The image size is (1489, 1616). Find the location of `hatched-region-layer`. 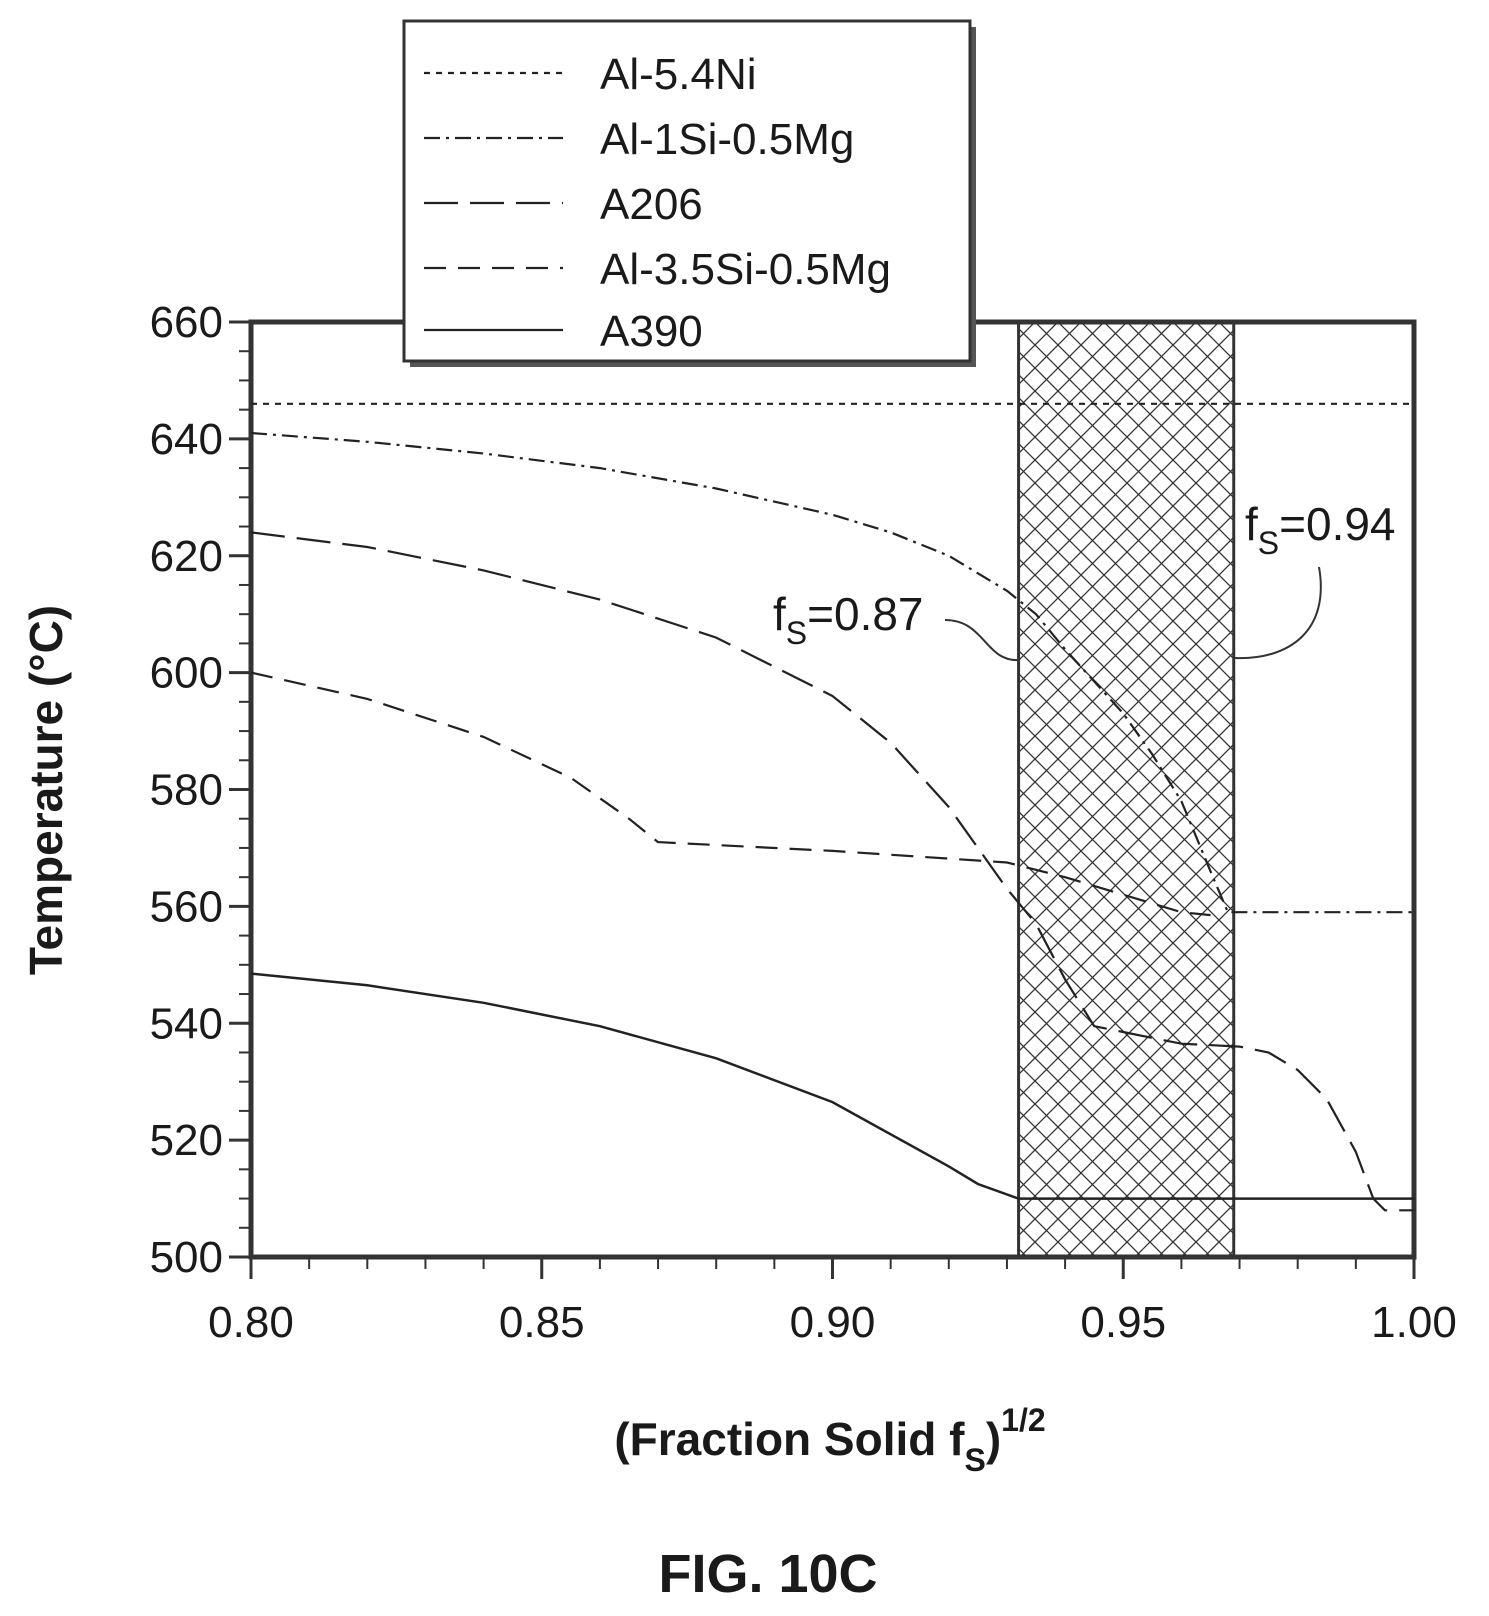

hatched-region-layer is located at coordinates (1126, 789).